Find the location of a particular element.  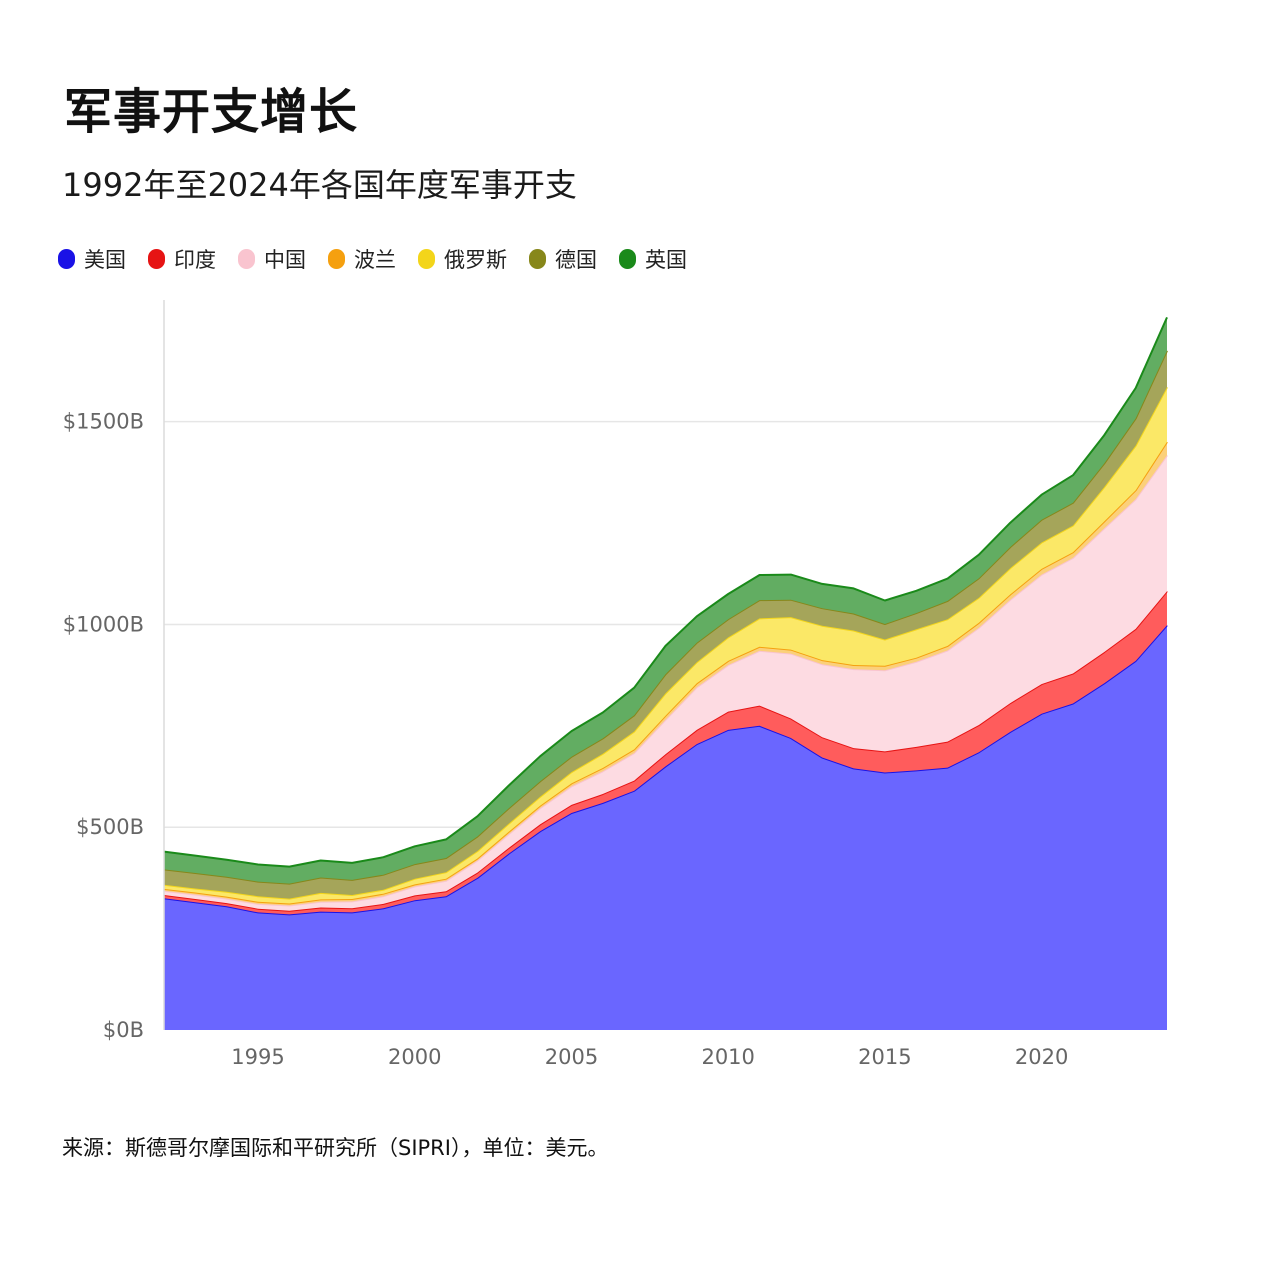

legend-item-uk: 英国 is located at coordinates (653, 259).